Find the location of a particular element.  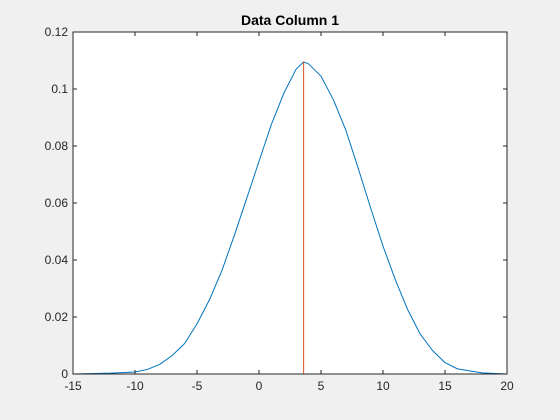

y-tick-label: 0.08 is located at coordinates (57, 146).